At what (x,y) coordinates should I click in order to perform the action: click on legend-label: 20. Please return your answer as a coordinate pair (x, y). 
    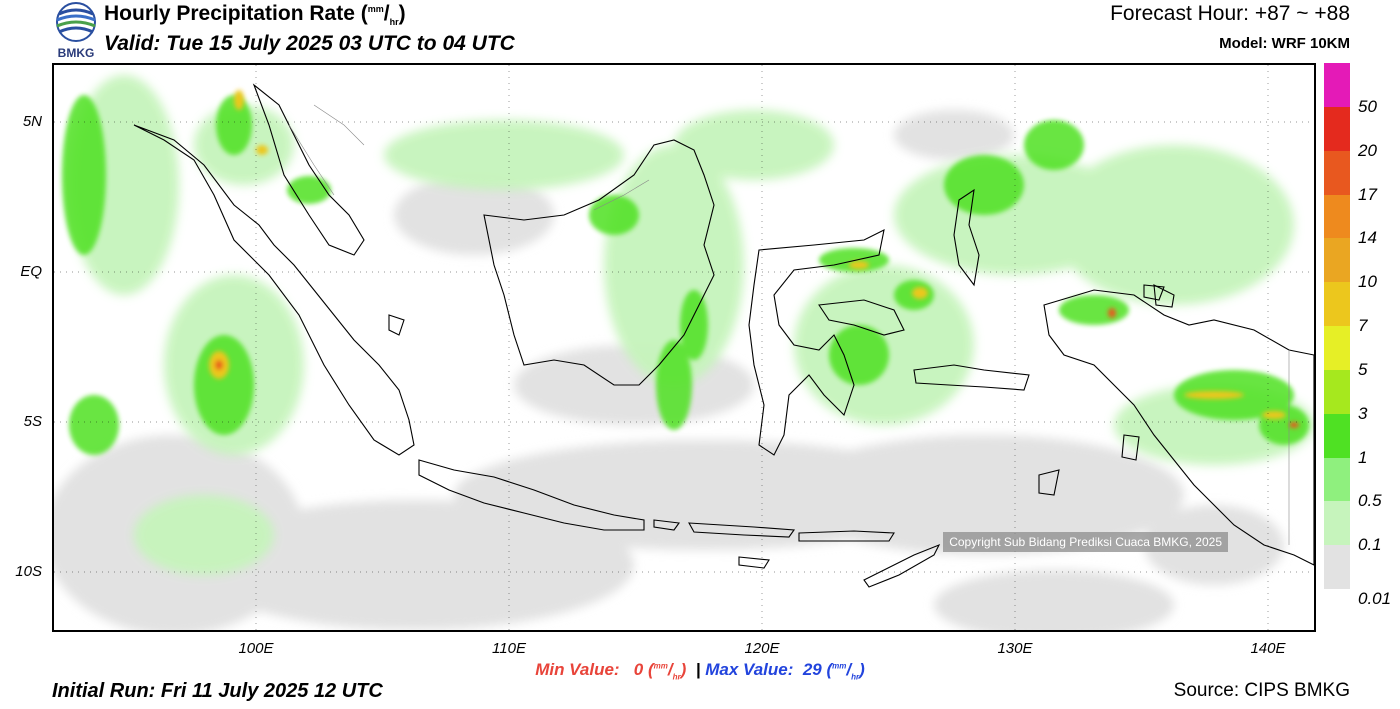
    Looking at the image, I should click on (1367, 150).